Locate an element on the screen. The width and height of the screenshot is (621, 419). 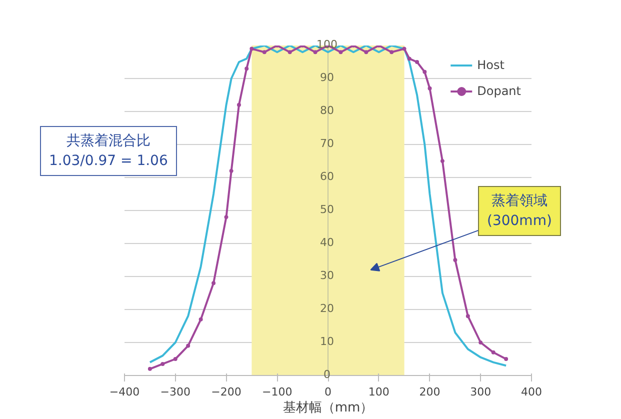
y-tick-label: 50 is located at coordinates (327, 210).